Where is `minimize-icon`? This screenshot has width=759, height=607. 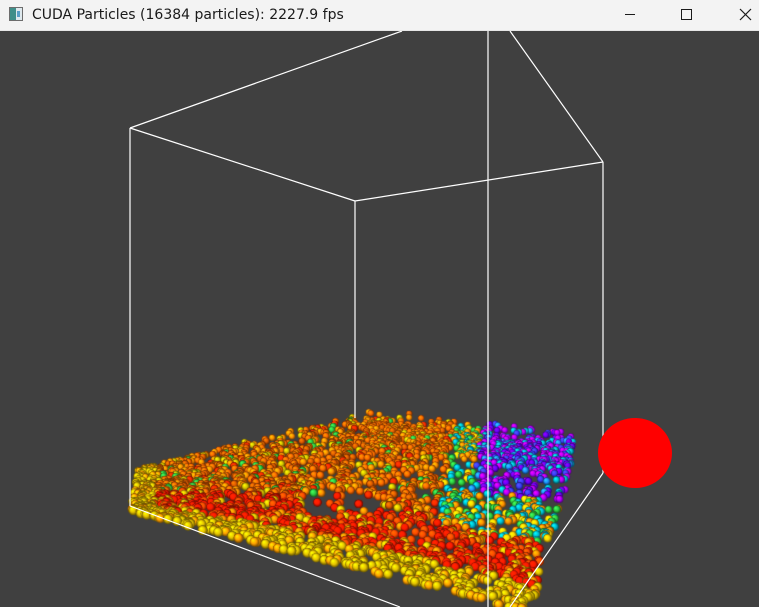 minimize-icon is located at coordinates (630, 14).